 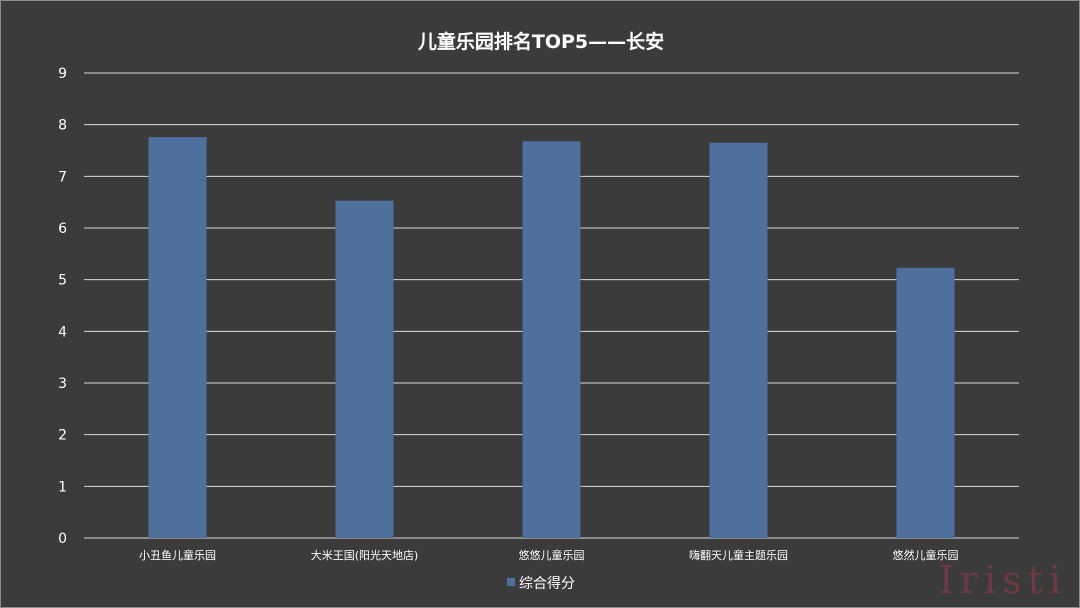 What do you see at coordinates (62, 74) in the screenshot?
I see `y-tick-label: 9` at bounding box center [62, 74].